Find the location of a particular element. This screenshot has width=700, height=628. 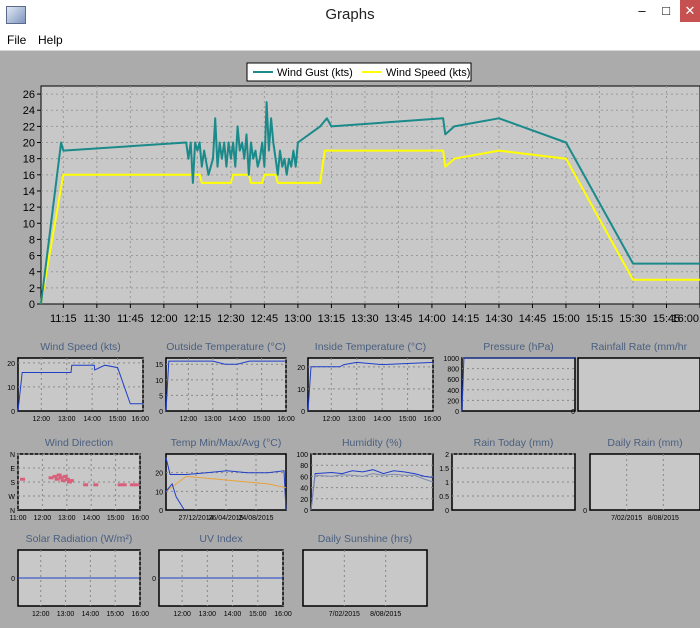

mini-chart-title: Humidity (%) is located at coordinates (372, 443).